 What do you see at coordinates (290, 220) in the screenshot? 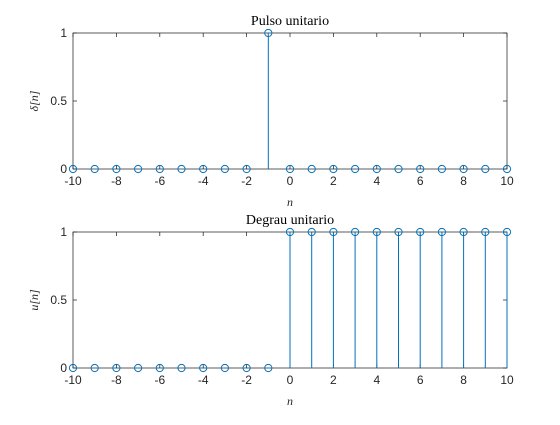
I see `plot-title: Degrau unitario` at bounding box center [290, 220].